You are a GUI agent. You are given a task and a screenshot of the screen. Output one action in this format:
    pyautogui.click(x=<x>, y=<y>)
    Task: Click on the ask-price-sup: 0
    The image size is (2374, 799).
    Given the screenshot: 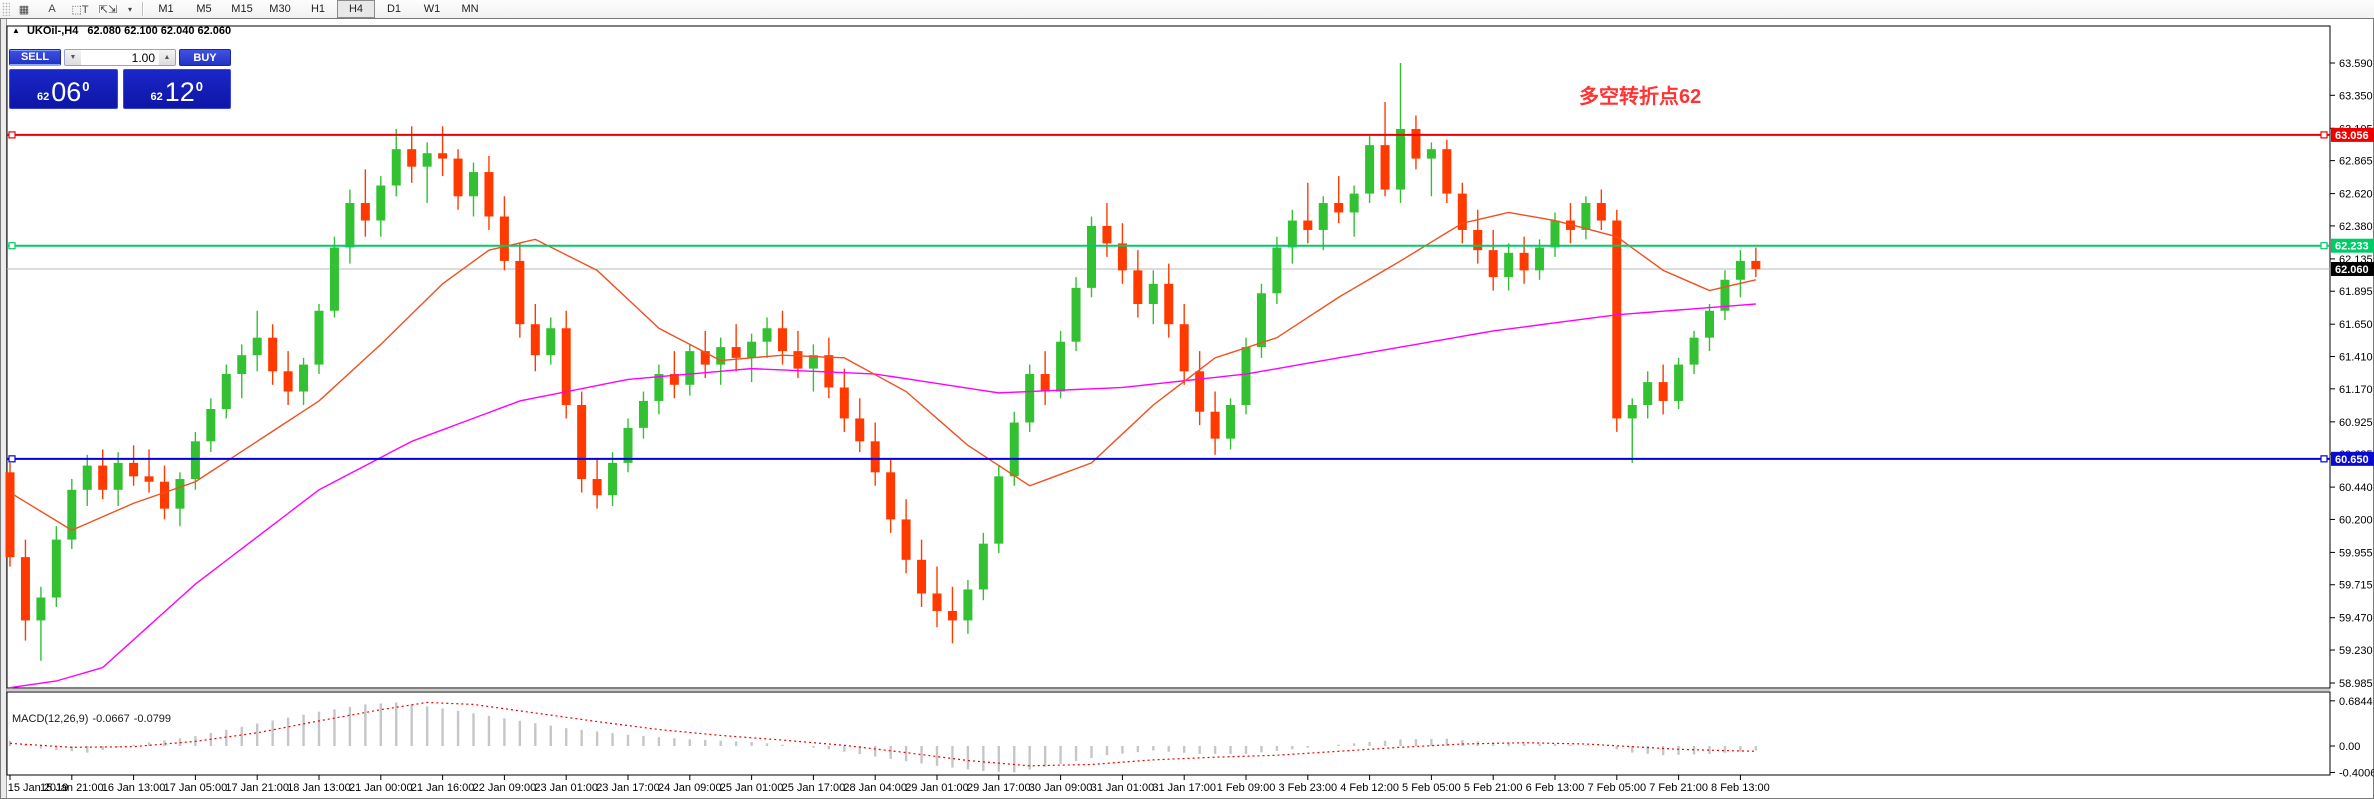 What is the action you would take?
    pyautogui.click(x=199, y=86)
    